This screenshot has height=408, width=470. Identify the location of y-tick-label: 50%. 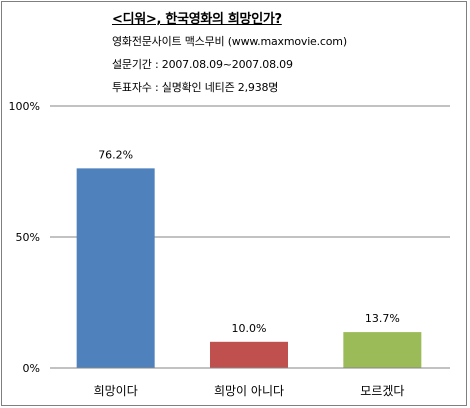
(28, 237).